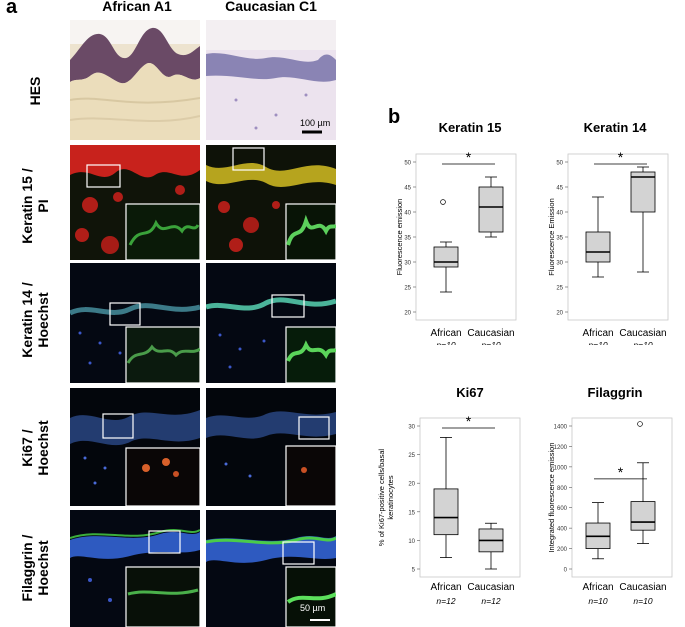  I want to click on row-label-filaggrin-line1: Filaggrin /, so click(27, 568).